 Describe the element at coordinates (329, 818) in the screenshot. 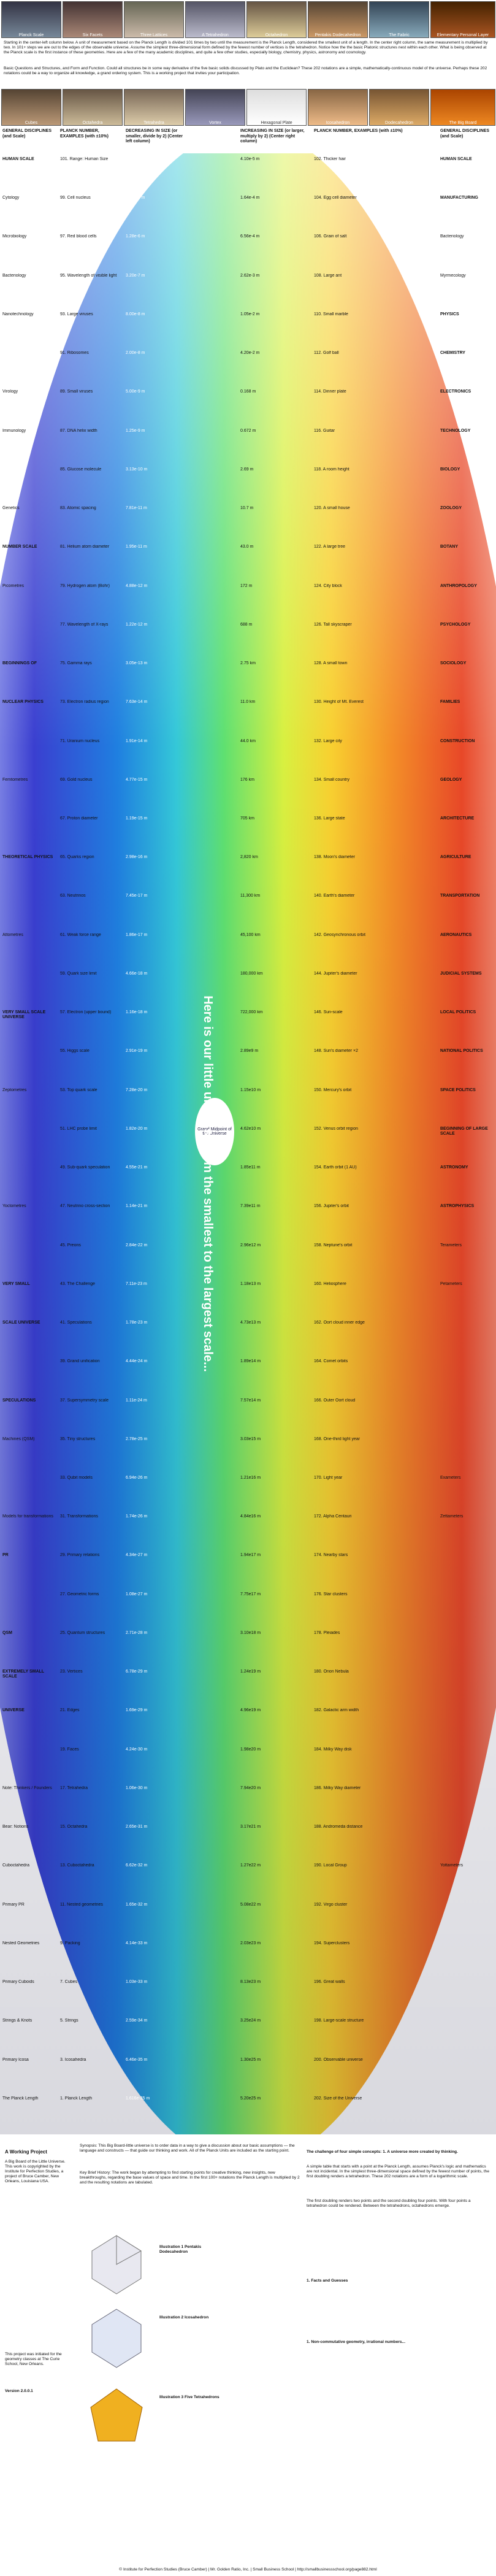

I see `table-cell: 136. Large state` at that location.